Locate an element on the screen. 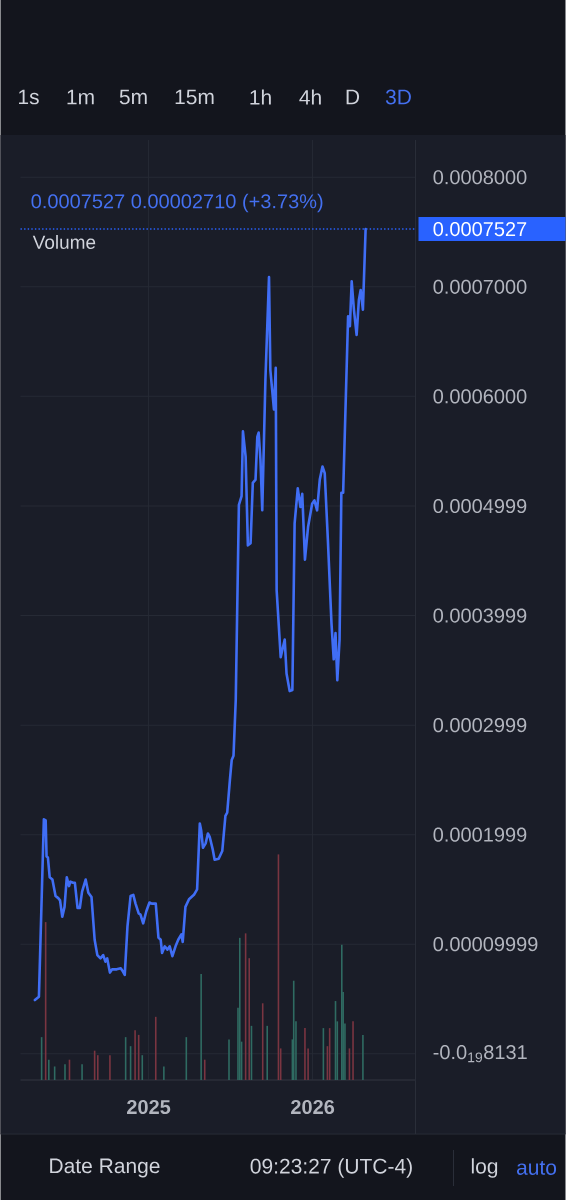  ref-line-label: 0.0007527 is located at coordinates (480, 229).